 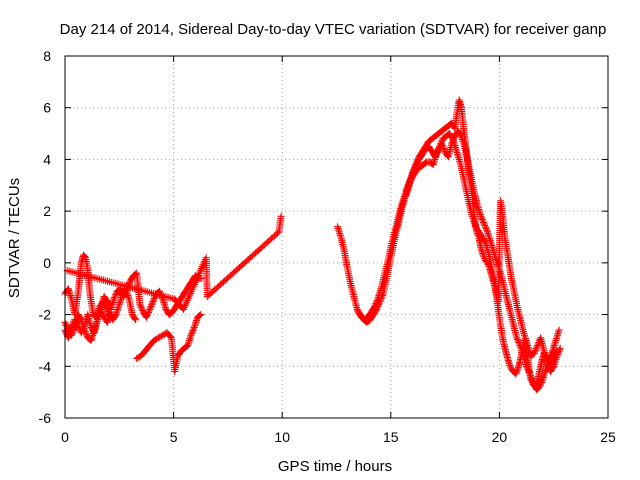 I want to click on series-arc-c, so click(x=88, y=323).